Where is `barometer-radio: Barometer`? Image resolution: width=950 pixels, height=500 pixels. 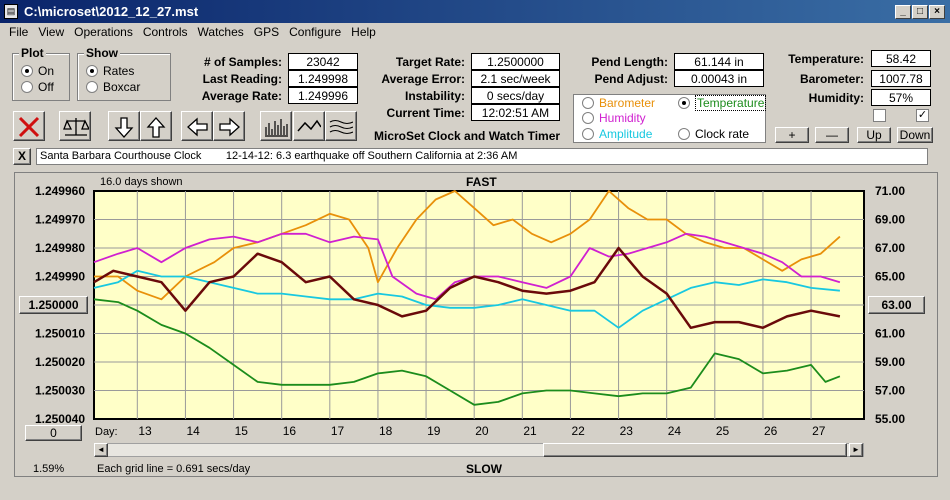 barometer-radio: Barometer is located at coordinates (618, 103).